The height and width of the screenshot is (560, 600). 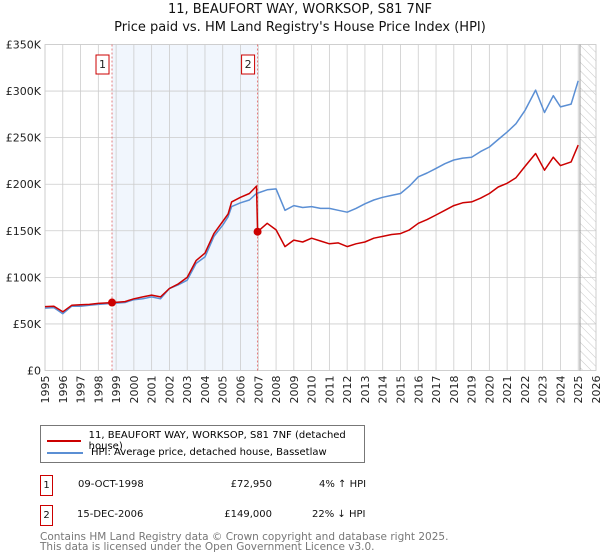 I want to click on x-tick-label: 2012, so click(x=347, y=390).